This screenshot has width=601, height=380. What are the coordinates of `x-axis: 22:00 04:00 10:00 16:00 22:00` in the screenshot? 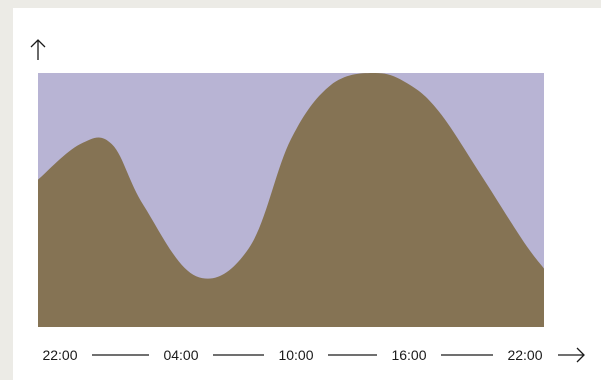 It's located at (292, 355).